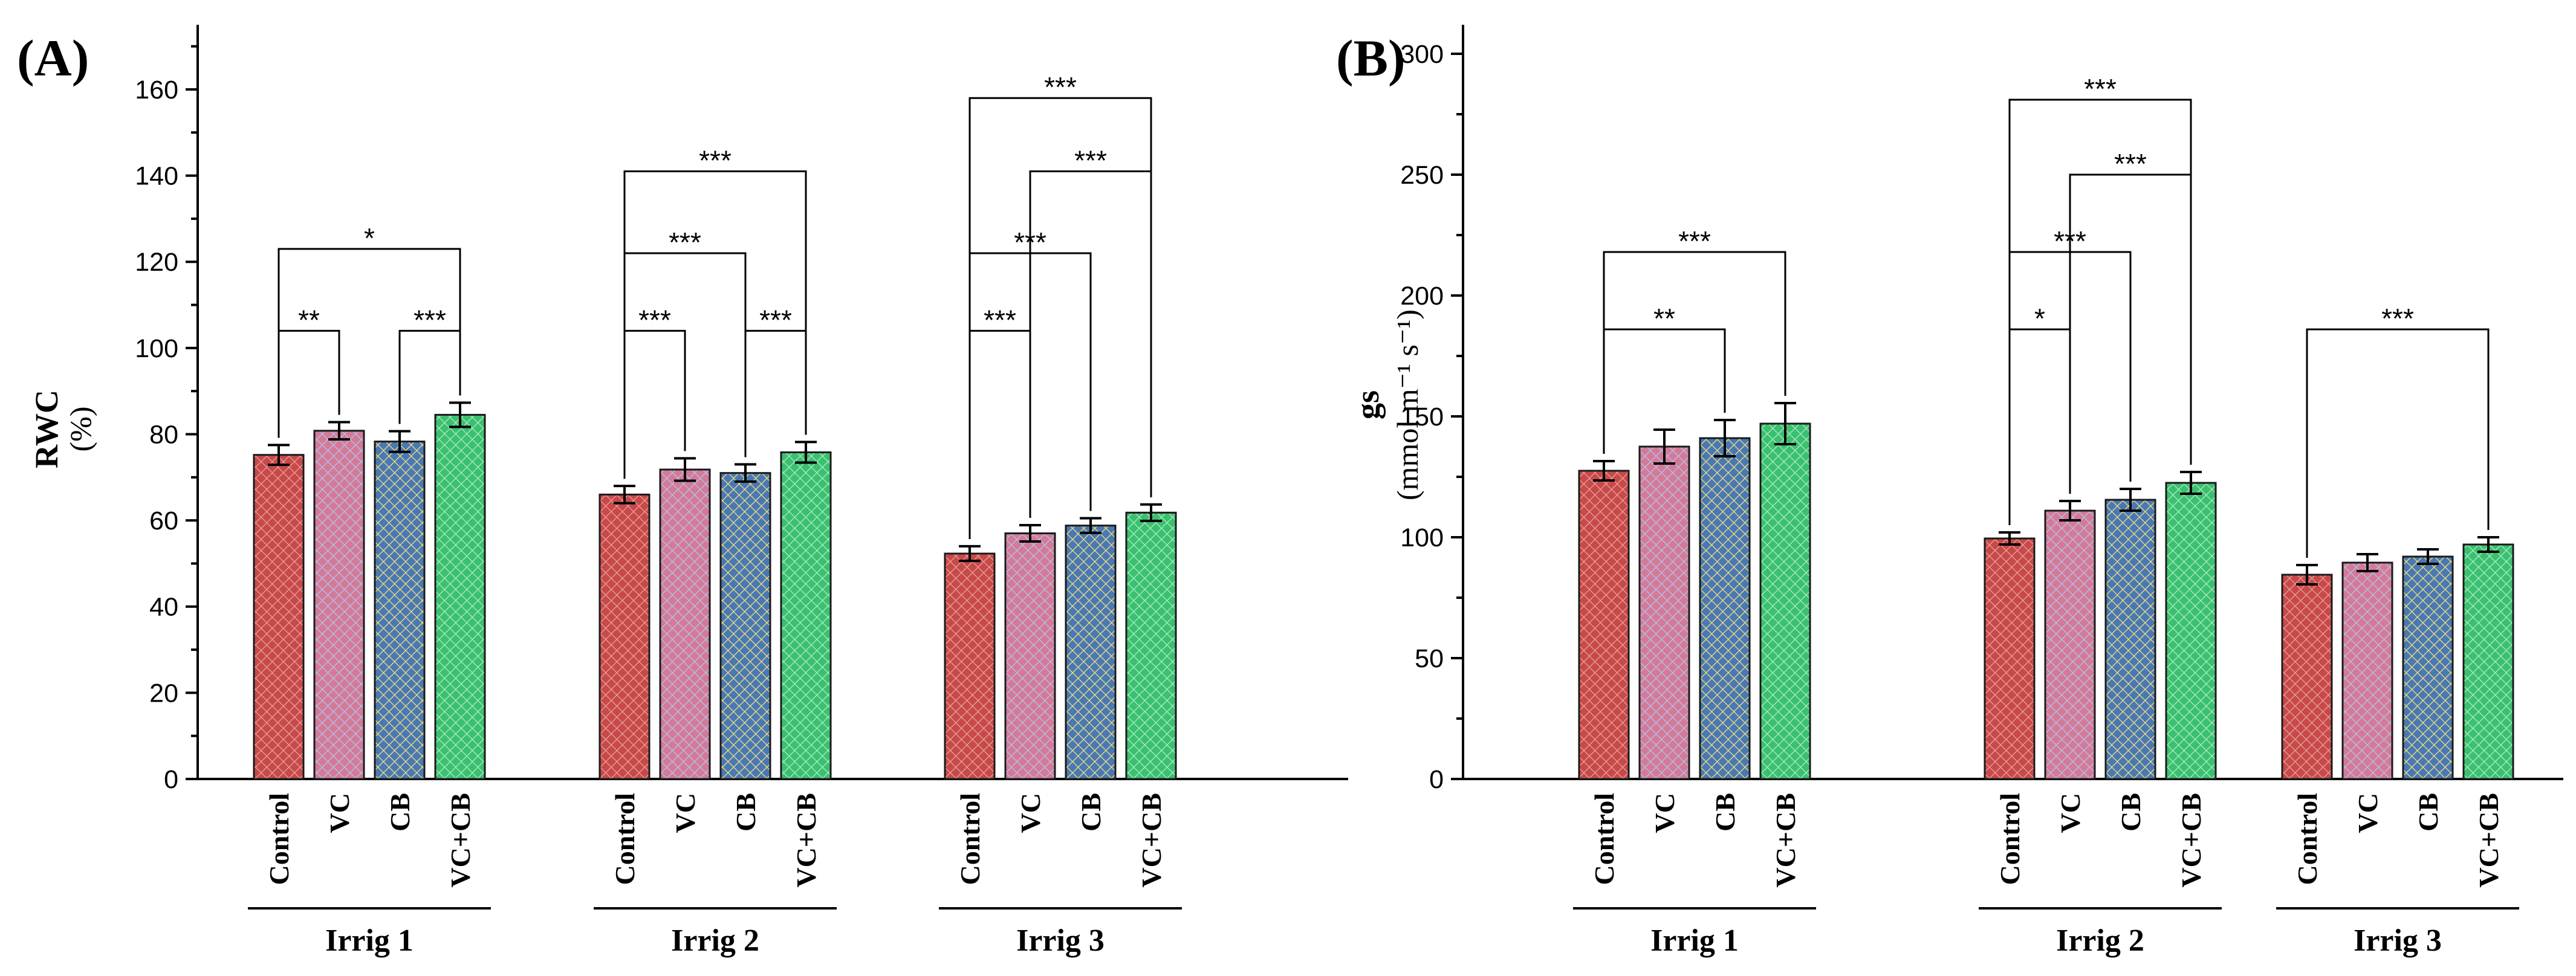  I want to click on y-tick-label-a: 40, so click(163, 607).